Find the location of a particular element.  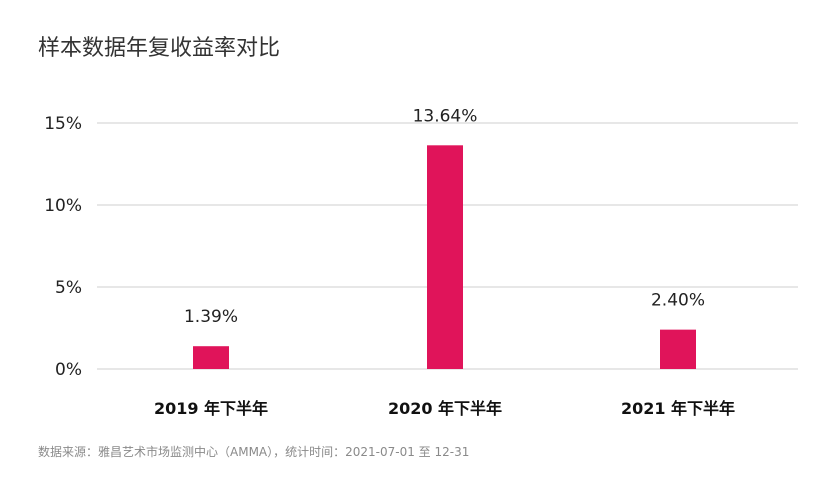

x-tick-label: 2020 年下半年 is located at coordinates (445, 408).